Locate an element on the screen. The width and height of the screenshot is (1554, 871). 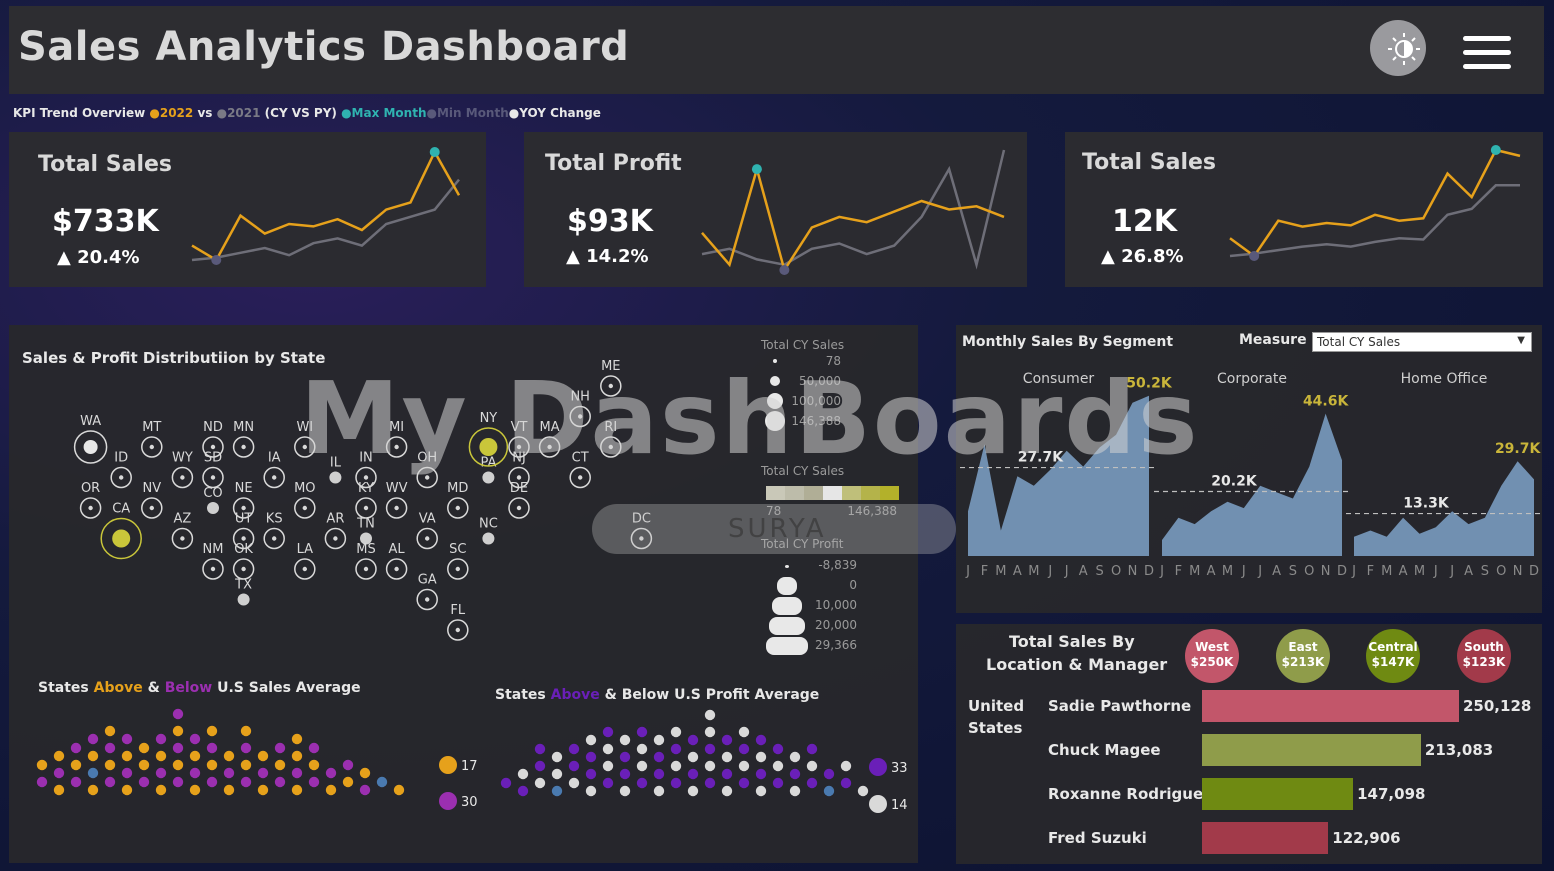
state-marker-fl: FL is located at coordinates (458, 622).